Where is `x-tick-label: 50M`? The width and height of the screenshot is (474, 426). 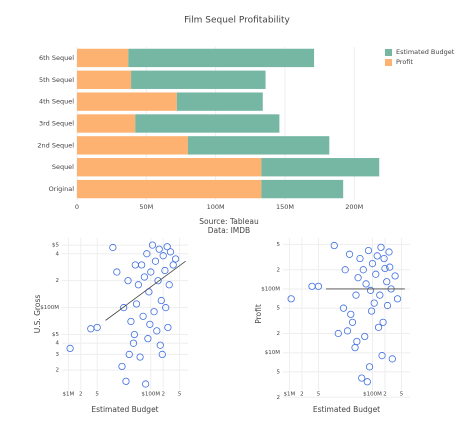 x-tick-label: 50M is located at coordinates (146, 207).